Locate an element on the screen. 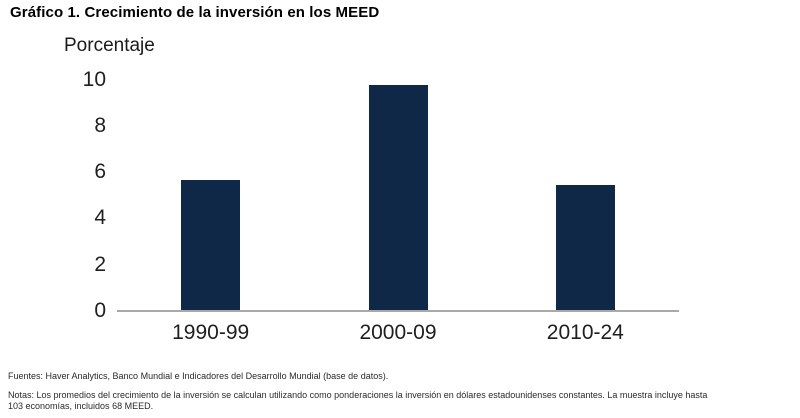  x-axis-tick-label: 1990-99 is located at coordinates (211, 332).